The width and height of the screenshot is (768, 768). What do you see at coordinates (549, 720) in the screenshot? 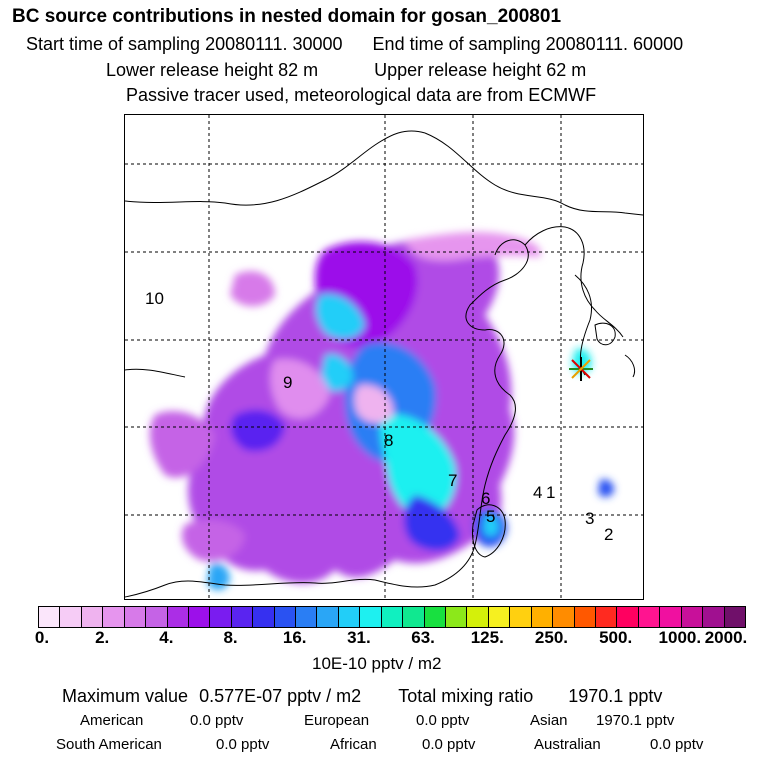
I see `asian-label: Asian` at bounding box center [549, 720].